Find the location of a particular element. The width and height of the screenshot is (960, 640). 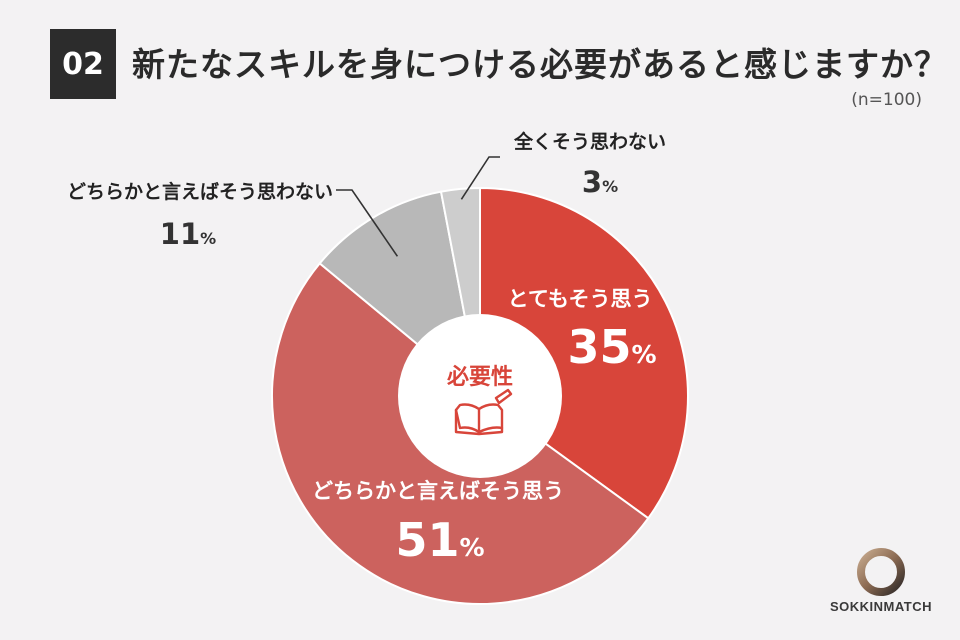

slice-value-1: 35% is located at coordinates (611, 347).